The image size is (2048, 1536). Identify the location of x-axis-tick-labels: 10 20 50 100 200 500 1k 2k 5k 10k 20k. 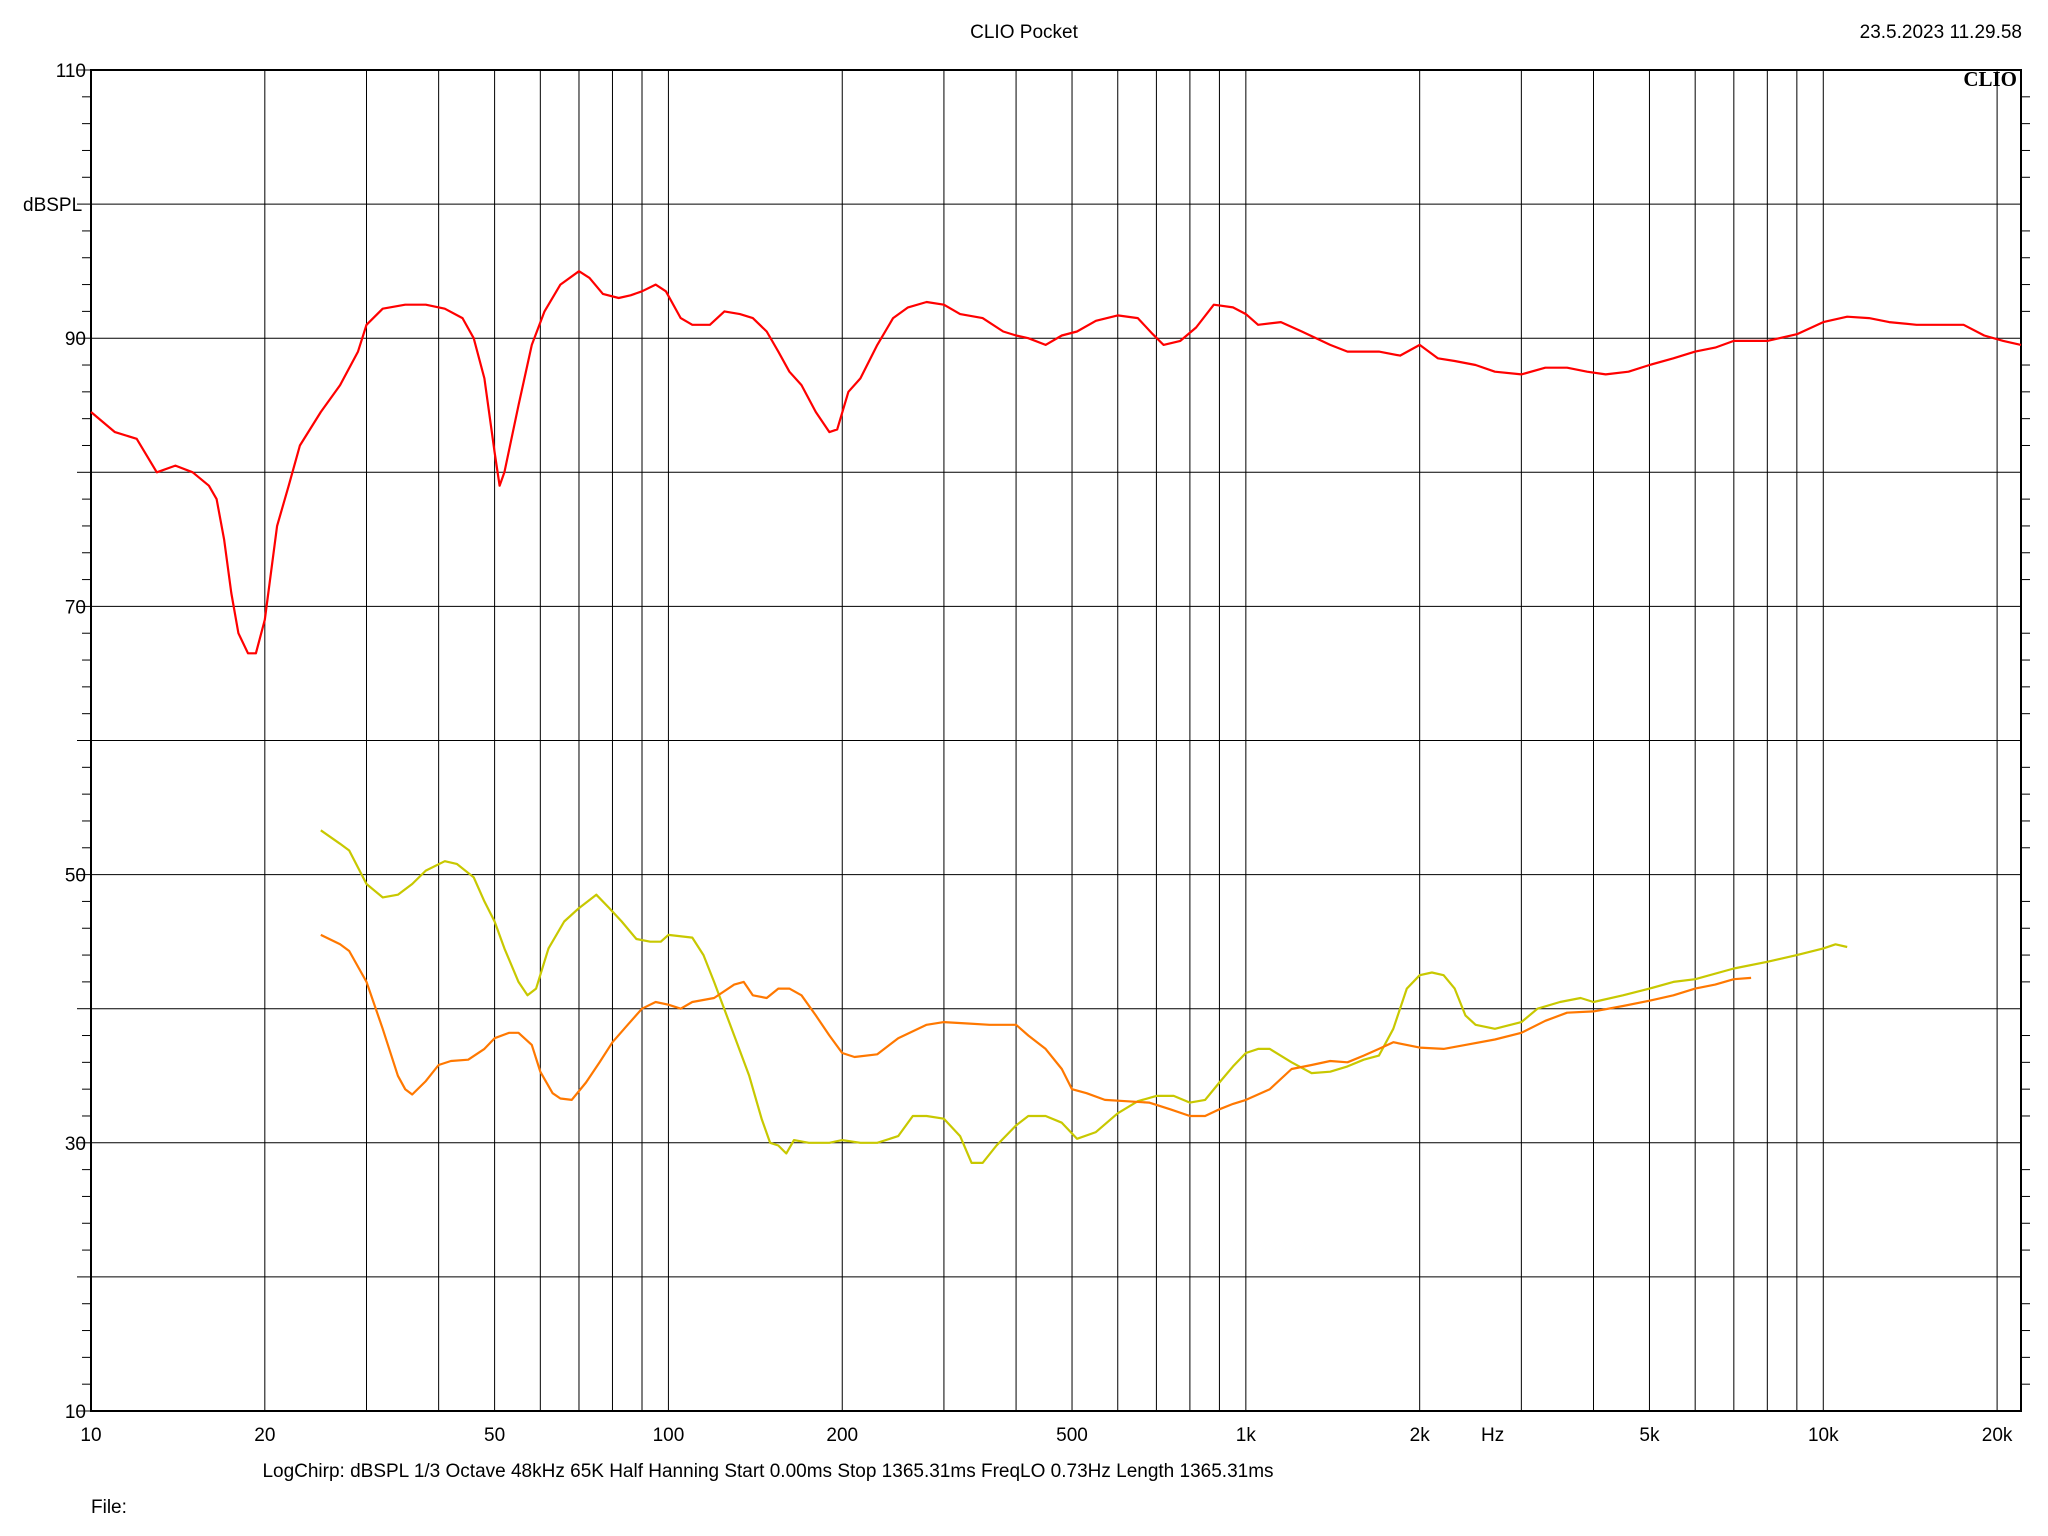
(1046, 1435).